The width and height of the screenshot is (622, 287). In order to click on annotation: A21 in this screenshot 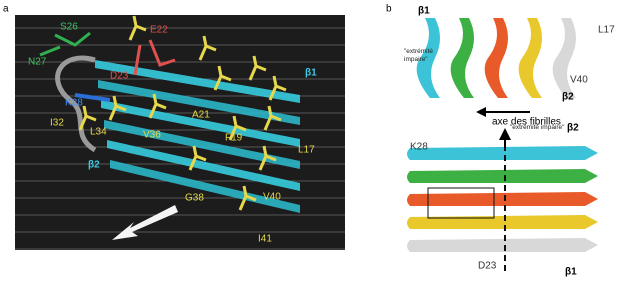, I will do `click(201, 115)`.